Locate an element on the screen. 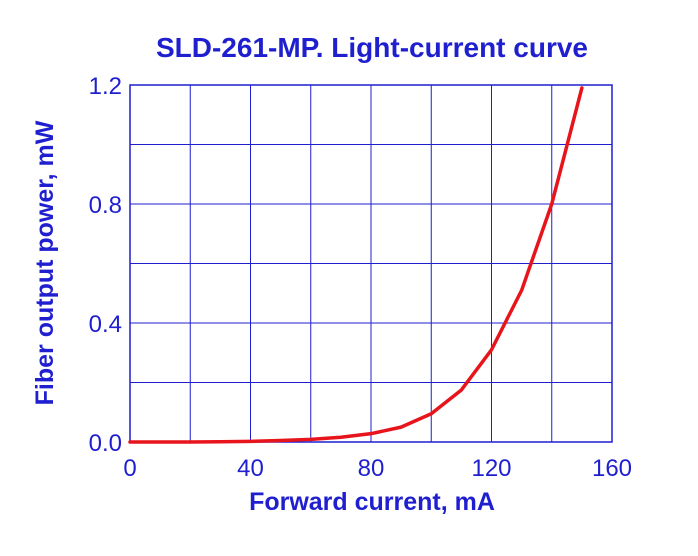 The width and height of the screenshot is (698, 556). x-tick-label: 40 is located at coordinates (250, 468).